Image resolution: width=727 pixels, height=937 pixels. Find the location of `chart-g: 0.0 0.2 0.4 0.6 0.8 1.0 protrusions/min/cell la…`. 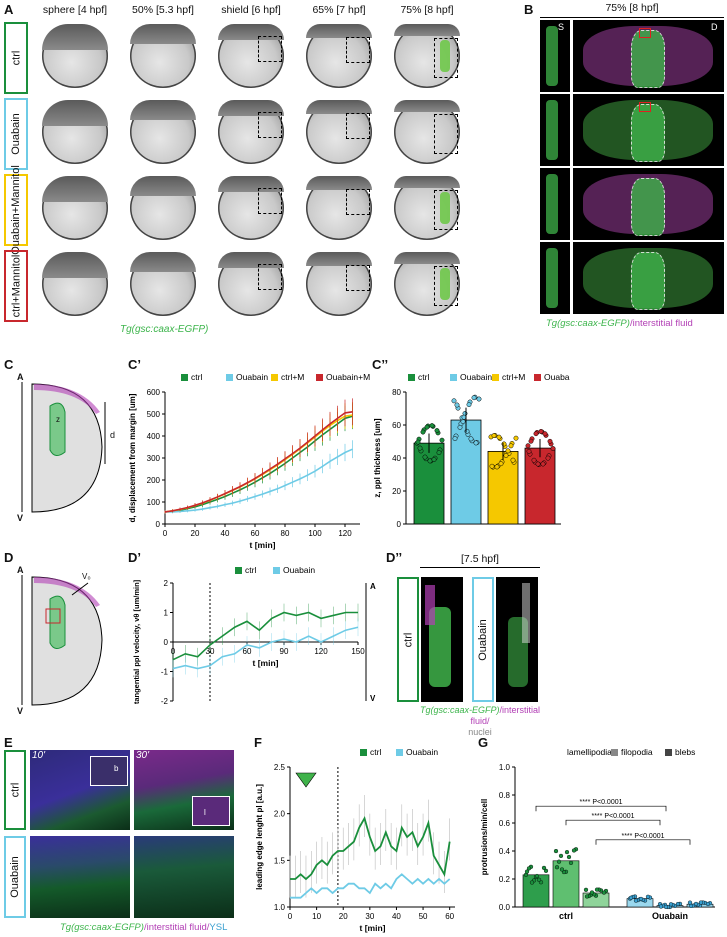

chart-g: 0.0 0.2 0.4 0.6 0.8 1.0 protrusions/min/cell la… is located at coordinates (597, 834).